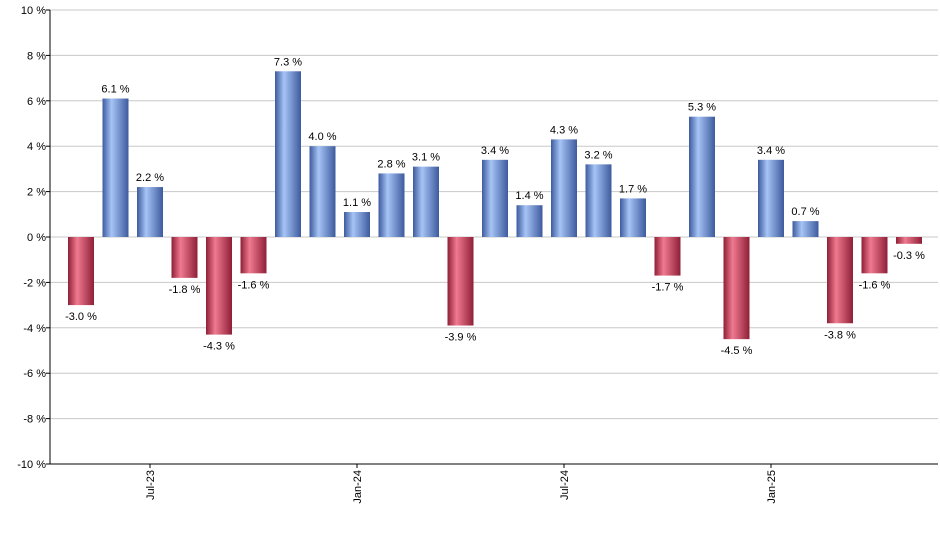  Describe the element at coordinates (34, 420) in the screenshot. I see `y-tick-label: -8 %` at that location.